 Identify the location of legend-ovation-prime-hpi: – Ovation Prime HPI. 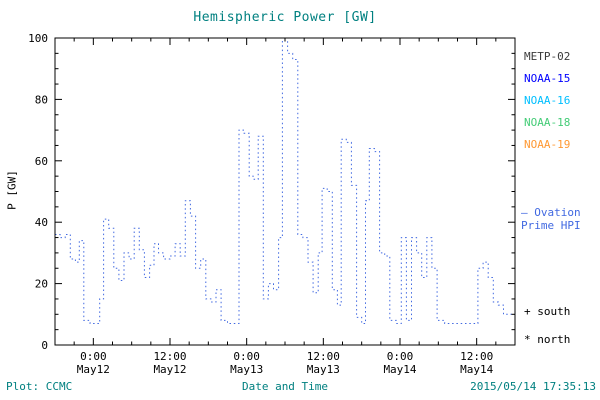
(551, 219).